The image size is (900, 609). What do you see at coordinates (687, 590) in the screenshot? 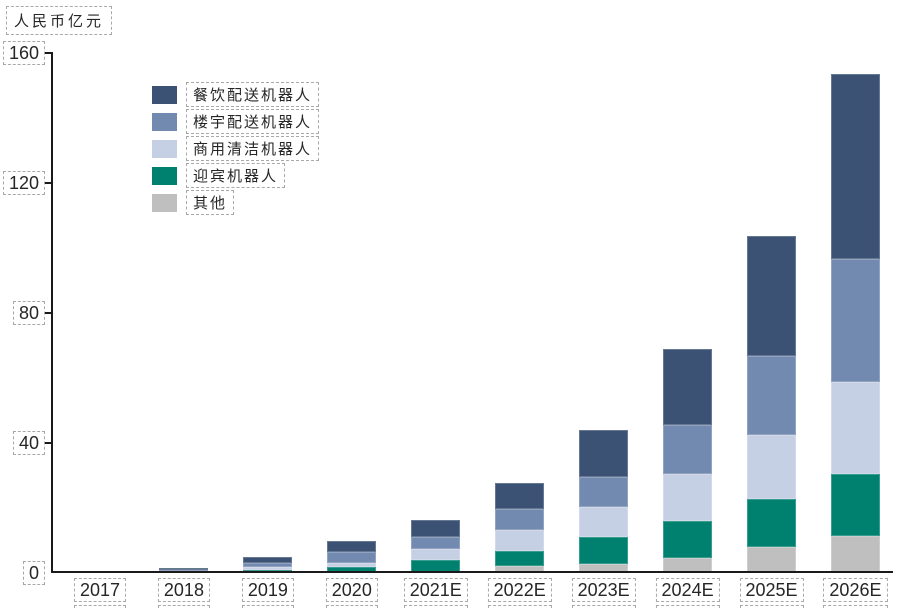
I see `x-tick-label: 2024E` at bounding box center [687, 590].